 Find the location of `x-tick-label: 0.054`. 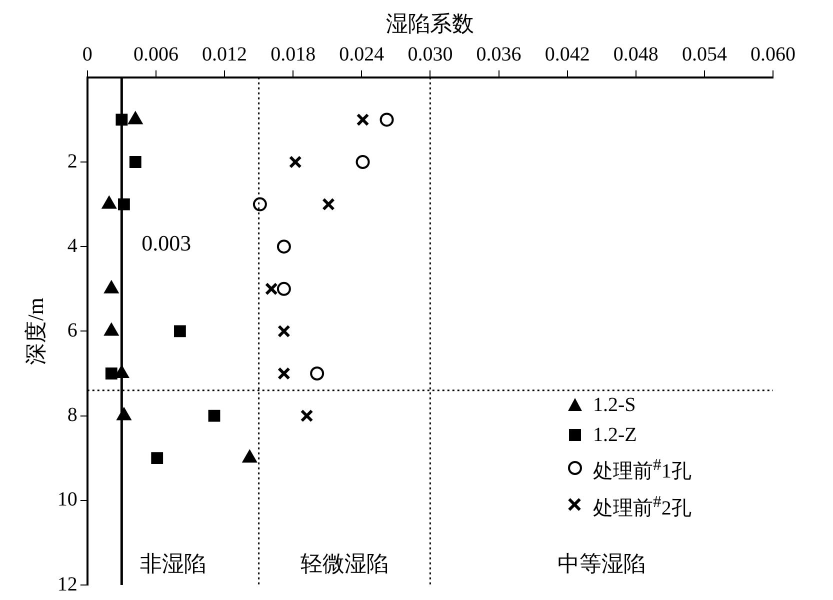

x-tick-label: 0.054 is located at coordinates (704, 55).